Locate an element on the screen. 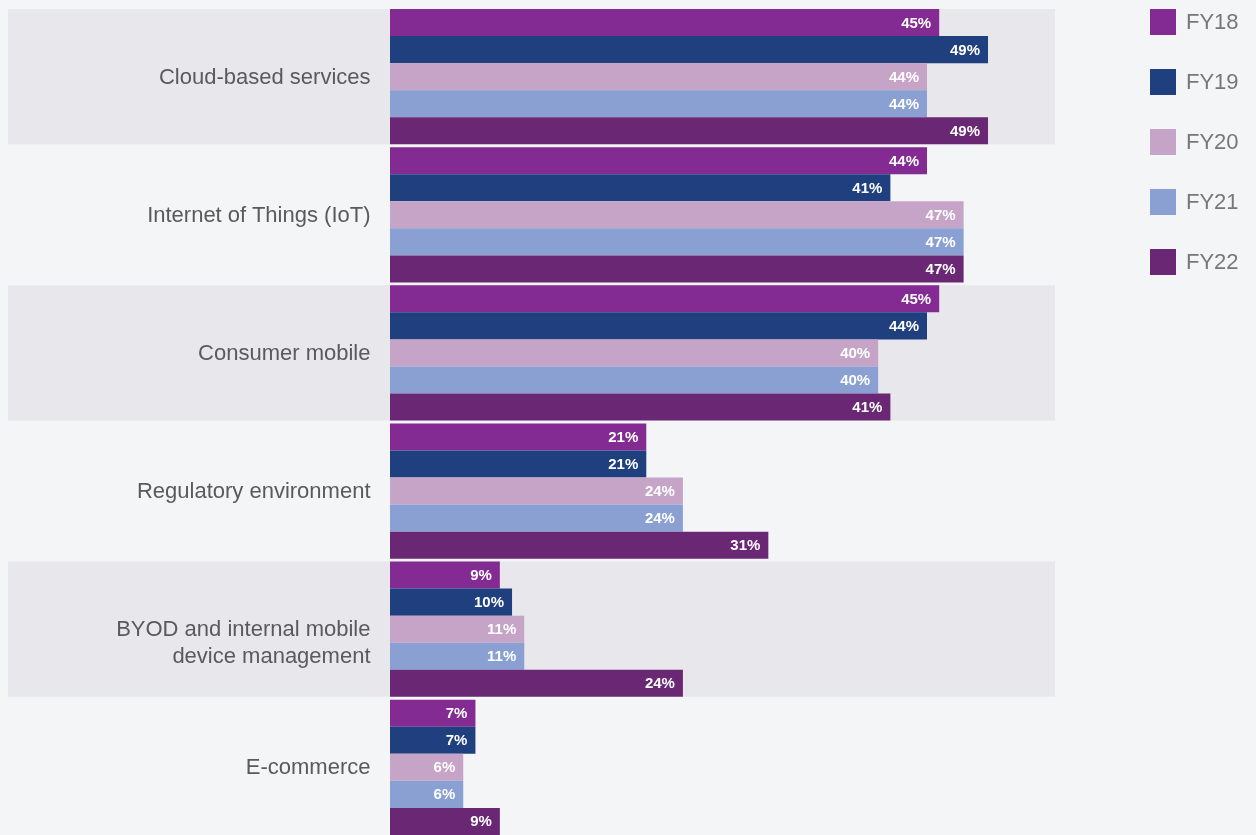  data-label: 31% is located at coordinates (745, 545).